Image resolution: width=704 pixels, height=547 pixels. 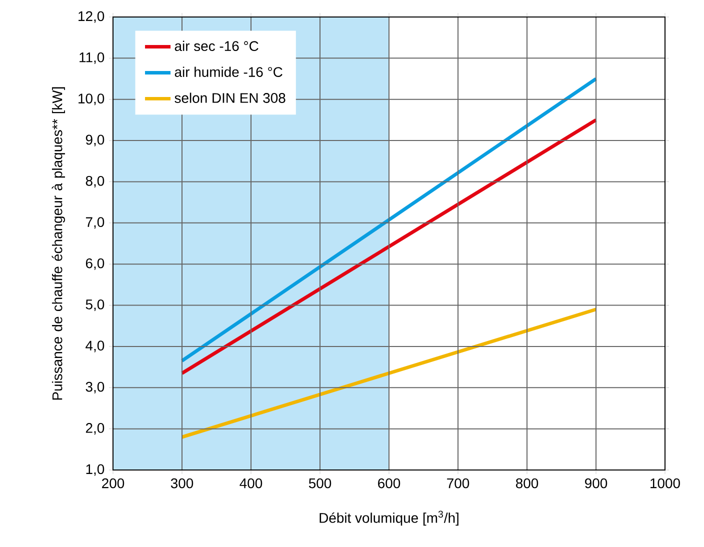 I want to click on y-tick-label: 12,0, so click(x=91, y=17).